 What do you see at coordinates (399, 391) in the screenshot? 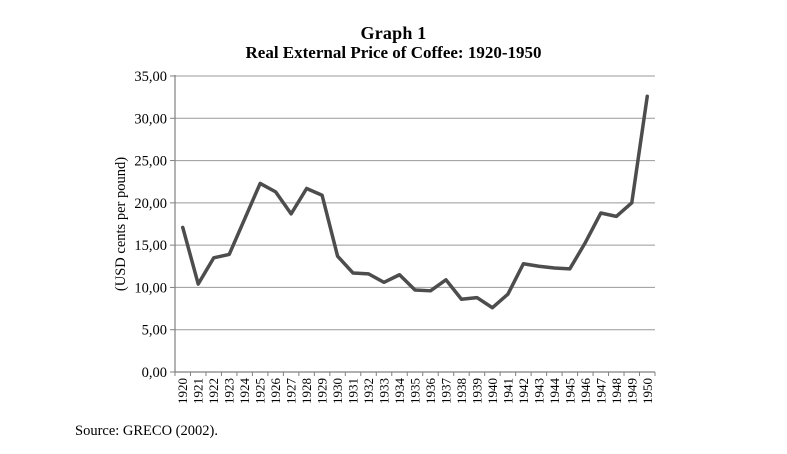
I see `svg-text: 1934` at bounding box center [399, 391].